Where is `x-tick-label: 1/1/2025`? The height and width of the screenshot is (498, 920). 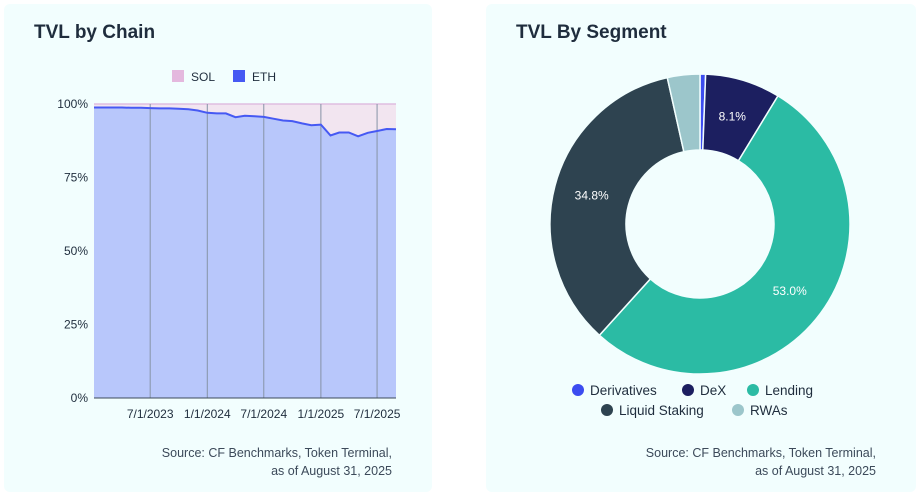 x-tick-label: 1/1/2025 is located at coordinates (321, 414).